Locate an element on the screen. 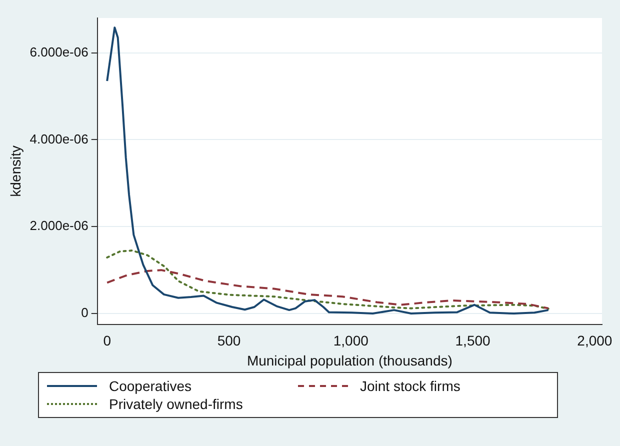 This screenshot has width=620, height=446. x-tick-label: 500 is located at coordinates (229, 340).